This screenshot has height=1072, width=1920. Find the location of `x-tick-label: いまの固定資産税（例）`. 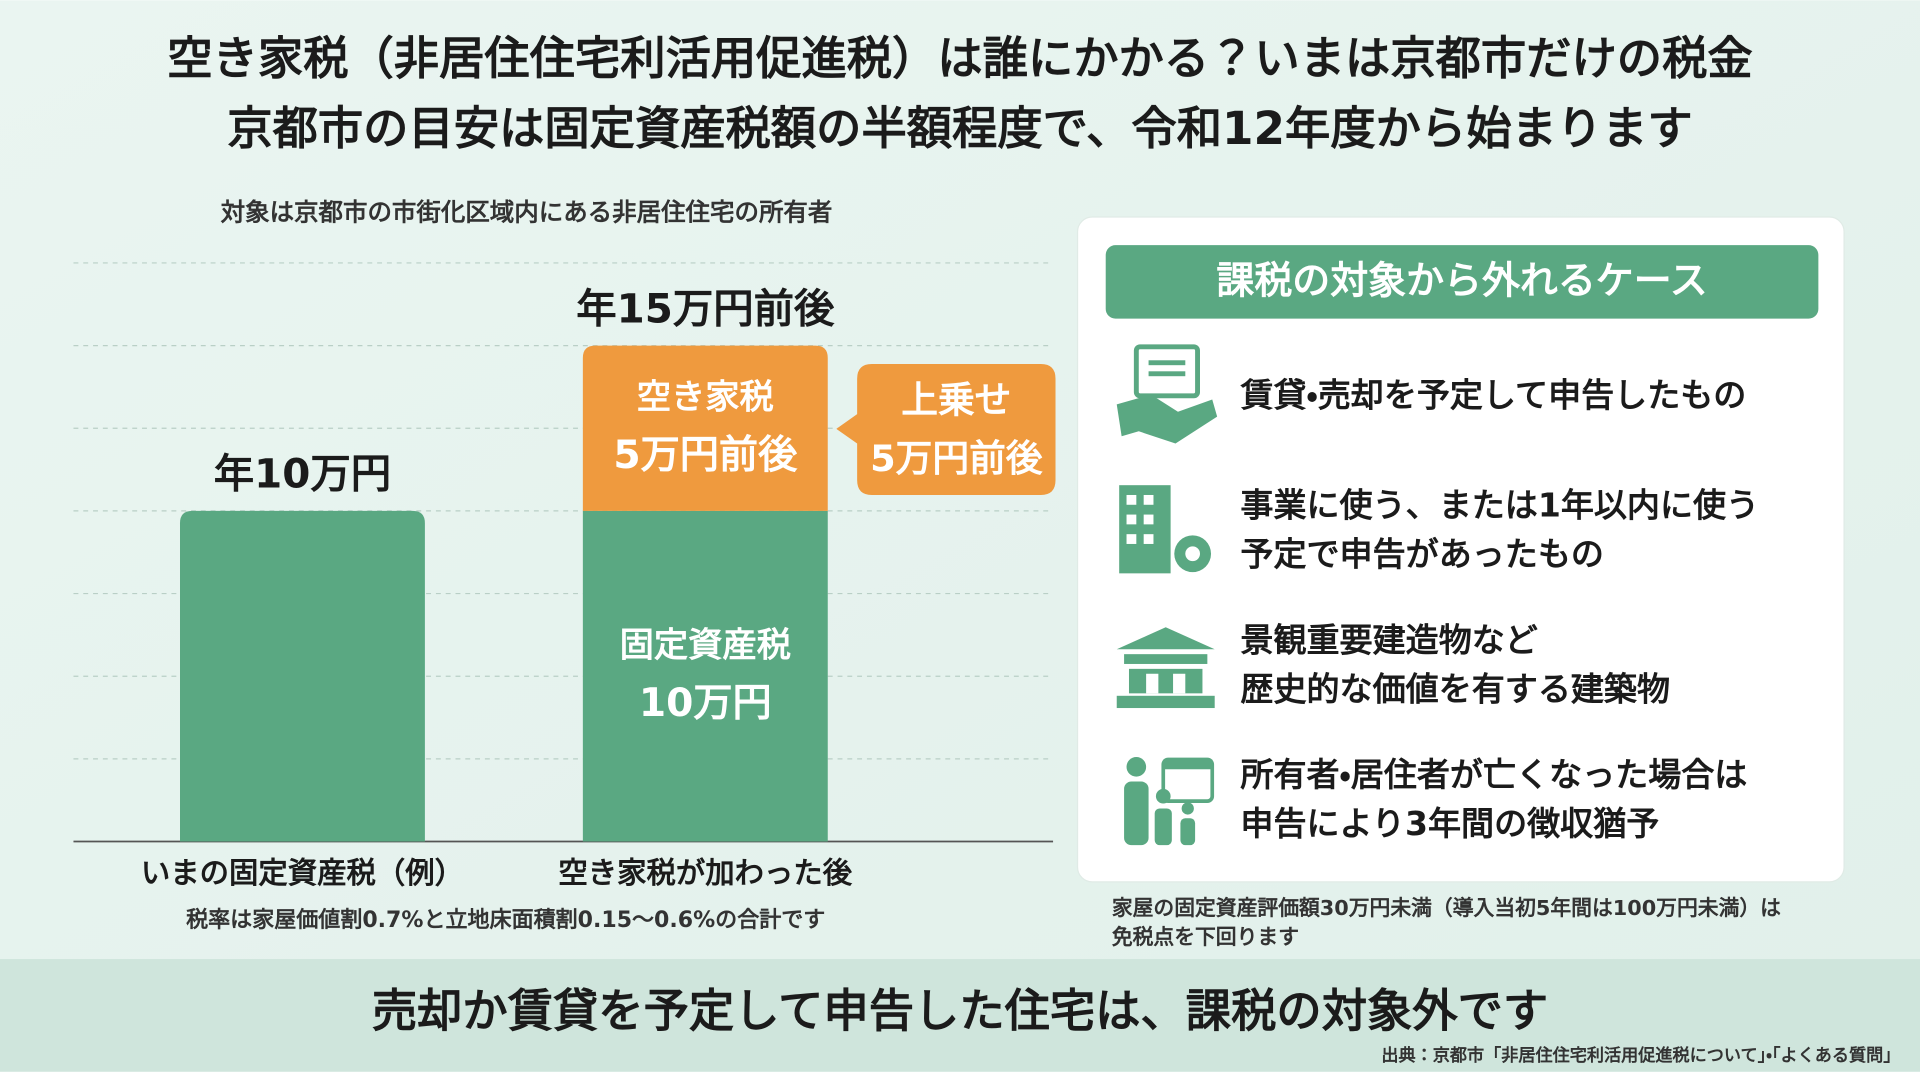

x-tick-label: いまの固定資産税（例） is located at coordinates (302, 873).